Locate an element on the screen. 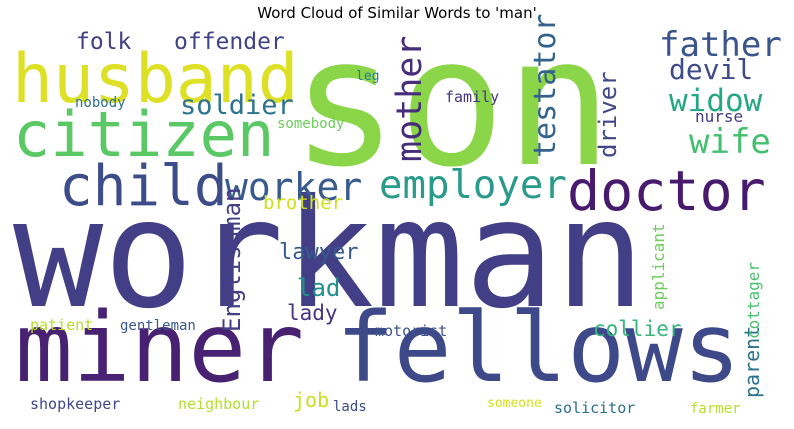 This screenshot has width=794, height=429. word-miner: miner is located at coordinates (159, 348).